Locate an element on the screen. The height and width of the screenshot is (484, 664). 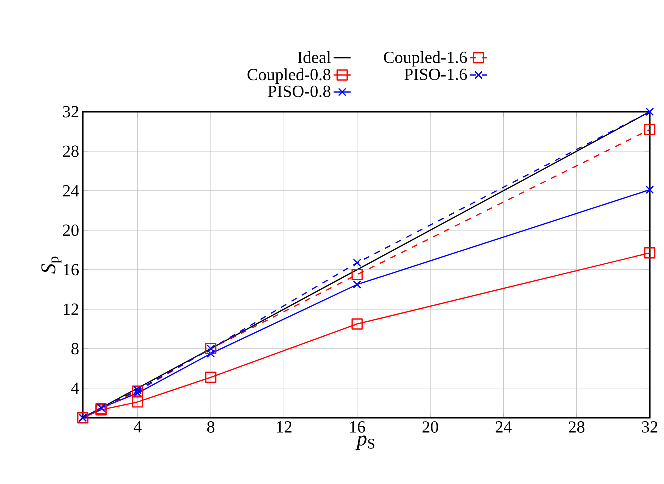
x-tick-label: 24 is located at coordinates (504, 427).